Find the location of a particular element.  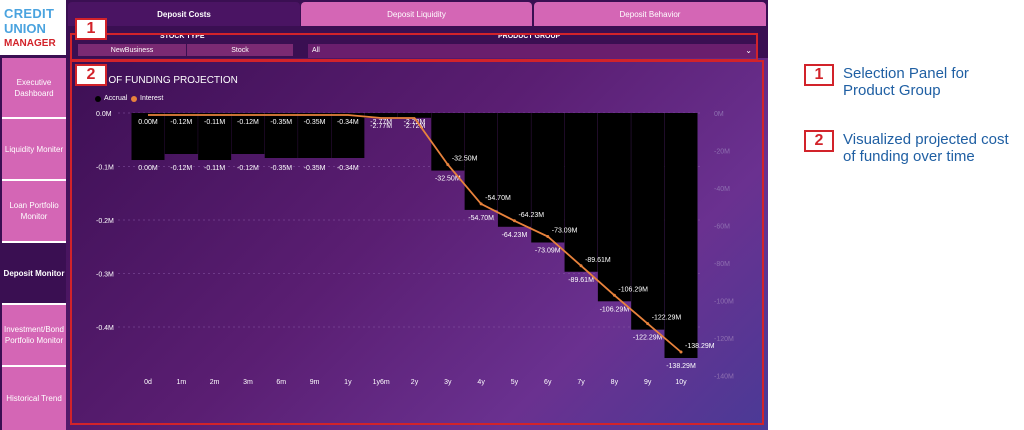

x-axis-tick-label: 5y is located at coordinates (515, 382).